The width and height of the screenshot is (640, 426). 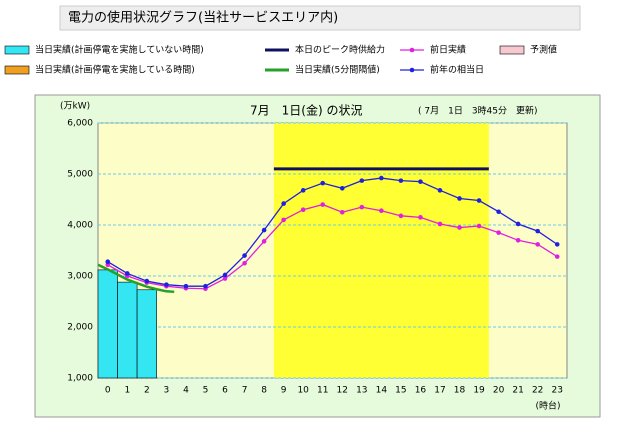 I want to click on x-axis-label: (時台), so click(x=547, y=406).